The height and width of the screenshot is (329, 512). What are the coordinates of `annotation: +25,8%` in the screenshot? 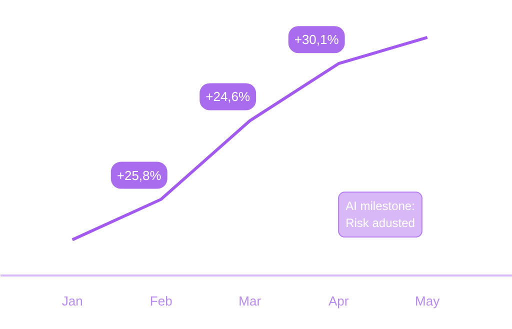 It's located at (139, 175).